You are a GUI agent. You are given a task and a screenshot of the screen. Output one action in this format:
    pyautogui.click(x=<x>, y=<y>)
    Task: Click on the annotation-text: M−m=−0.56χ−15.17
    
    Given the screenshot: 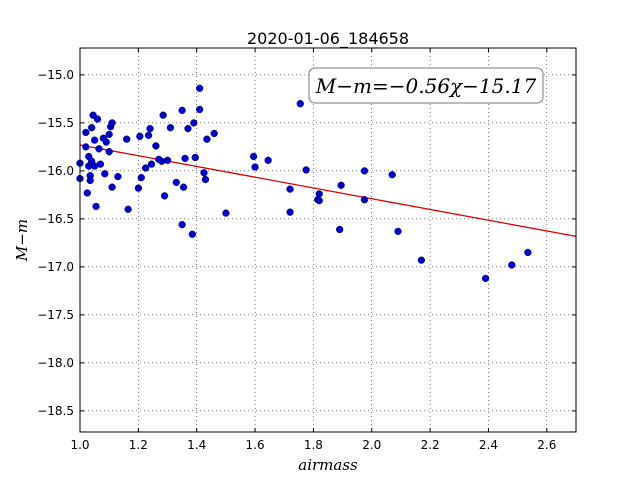 What is the action you would take?
    pyautogui.click(x=426, y=86)
    